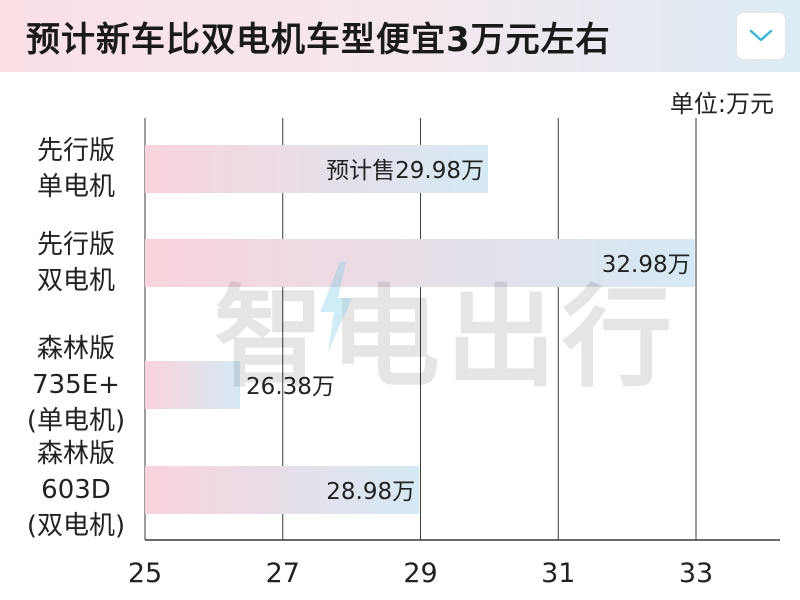 Image resolution: width=800 pixels, height=600 pixels. Describe the element at coordinates (646, 265) in the screenshot. I see `data-label: 32.98万` at that location.